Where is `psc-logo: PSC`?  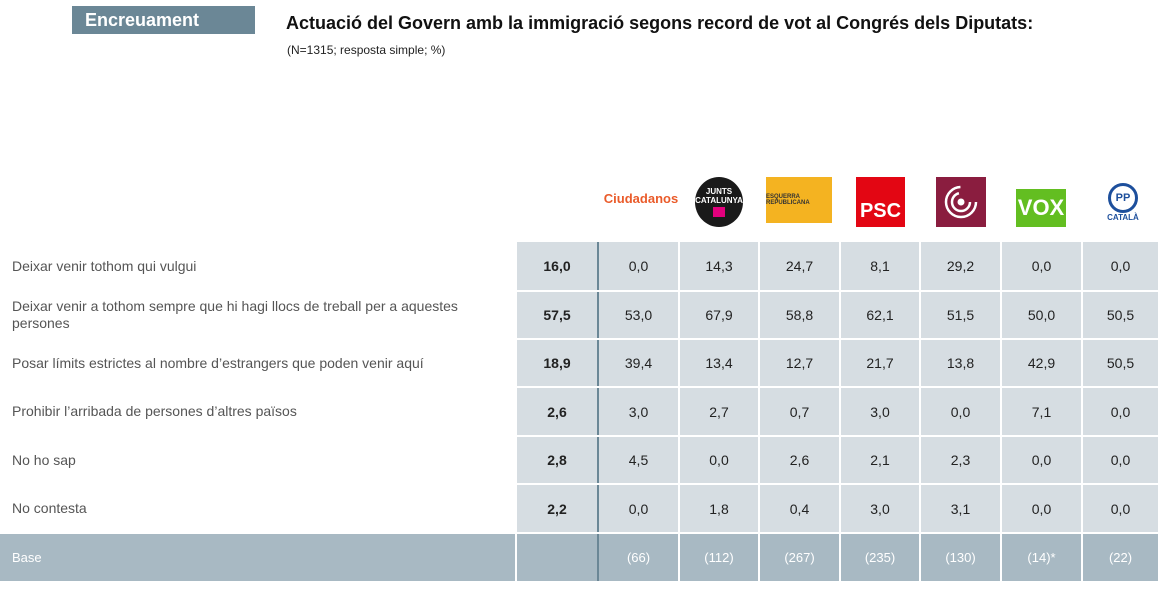 psc-logo: PSC is located at coordinates (880, 202).